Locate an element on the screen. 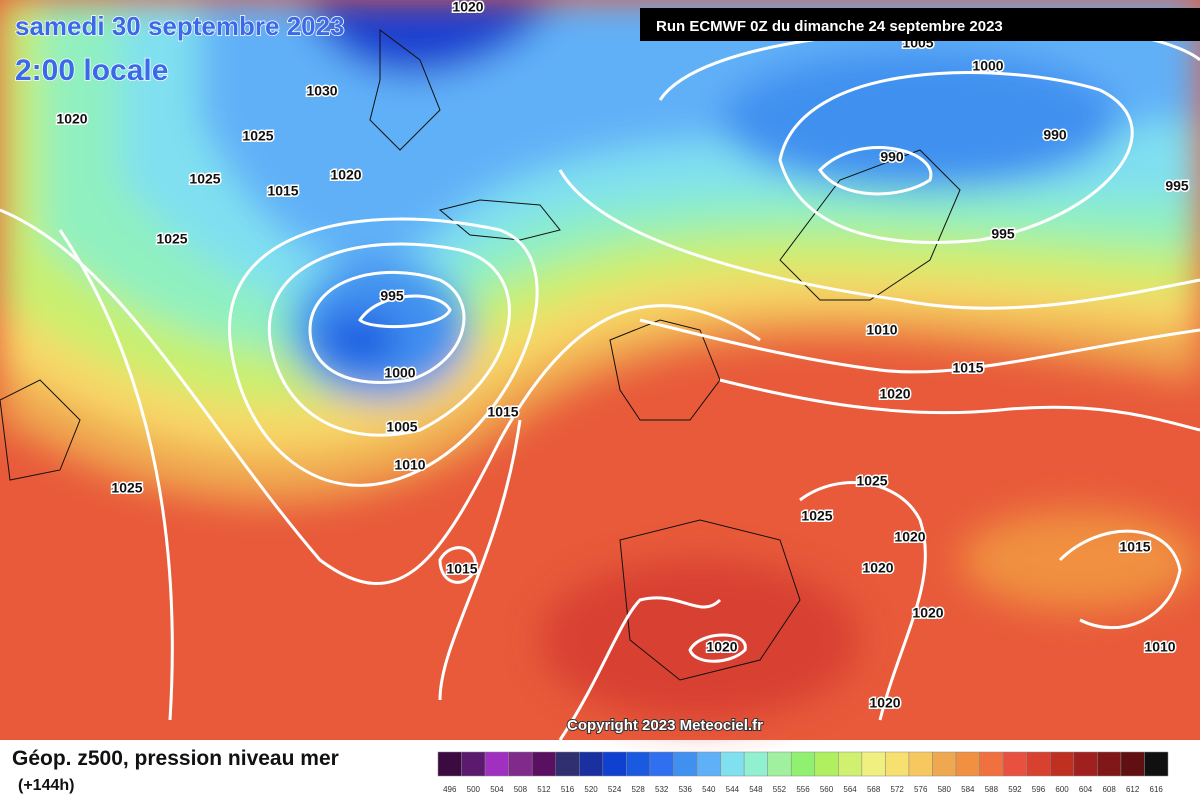  scale-label: 548 is located at coordinates (756, 789).